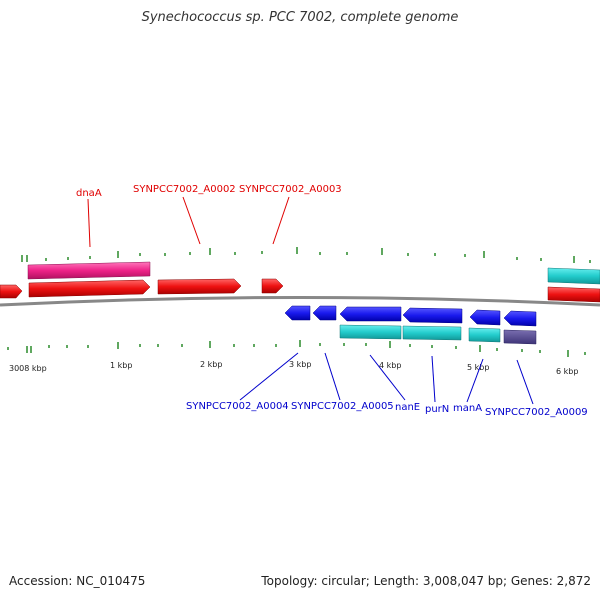 Image resolution: width=600 pixels, height=600 pixels. Describe the element at coordinates (296, 348) in the screenshot. I see `bottom-ticks` at that location.